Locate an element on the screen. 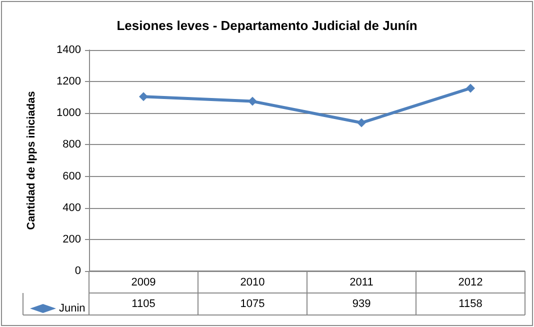 This screenshot has height=327, width=534. x-tick-label: 2012 is located at coordinates (470, 282).